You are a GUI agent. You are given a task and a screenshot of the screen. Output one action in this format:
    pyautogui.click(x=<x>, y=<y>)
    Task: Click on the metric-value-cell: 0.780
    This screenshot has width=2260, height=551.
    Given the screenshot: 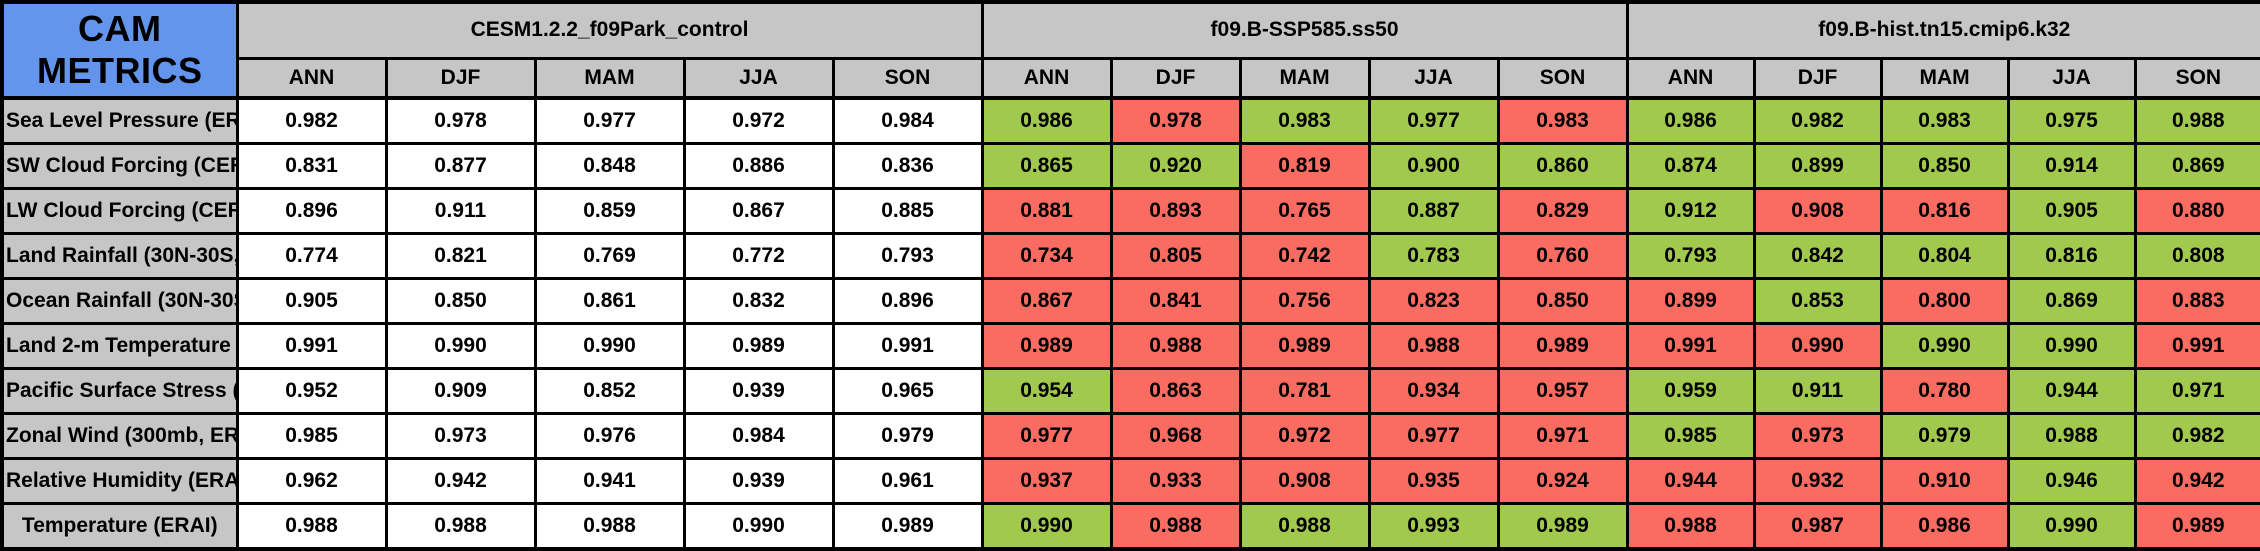 What is the action you would take?
    pyautogui.click(x=1944, y=391)
    